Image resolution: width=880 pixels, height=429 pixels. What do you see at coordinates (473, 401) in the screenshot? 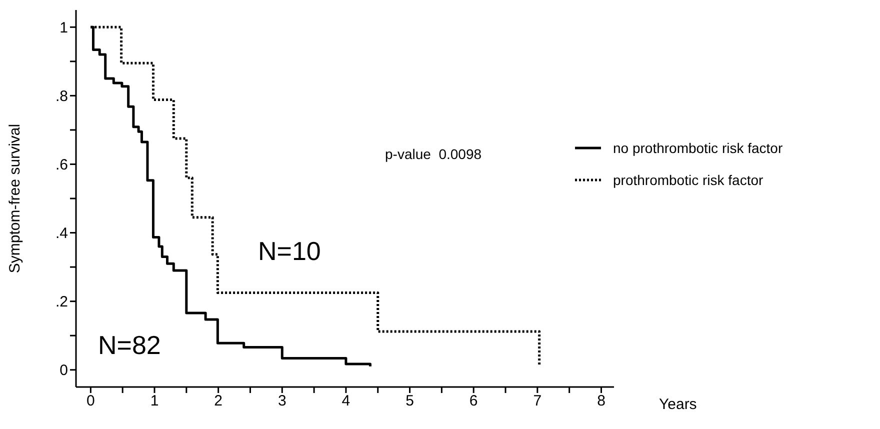
I see `x-tick-label: 6` at bounding box center [473, 401].